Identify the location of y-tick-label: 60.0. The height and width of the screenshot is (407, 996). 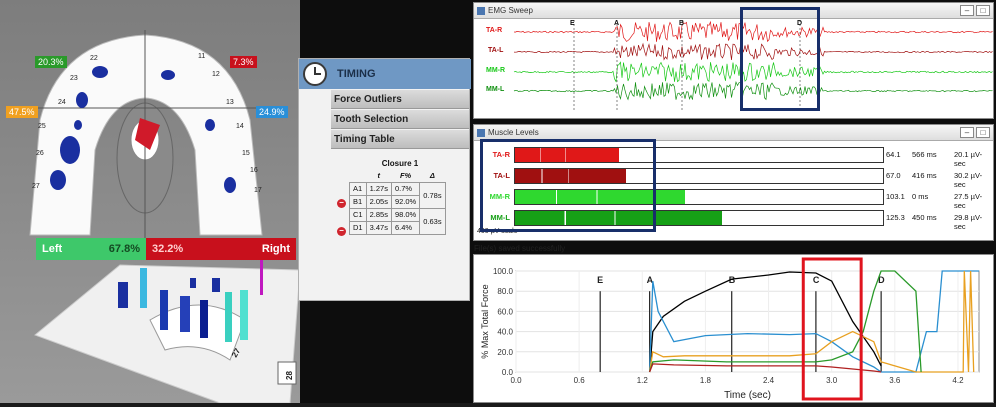
(505, 311).